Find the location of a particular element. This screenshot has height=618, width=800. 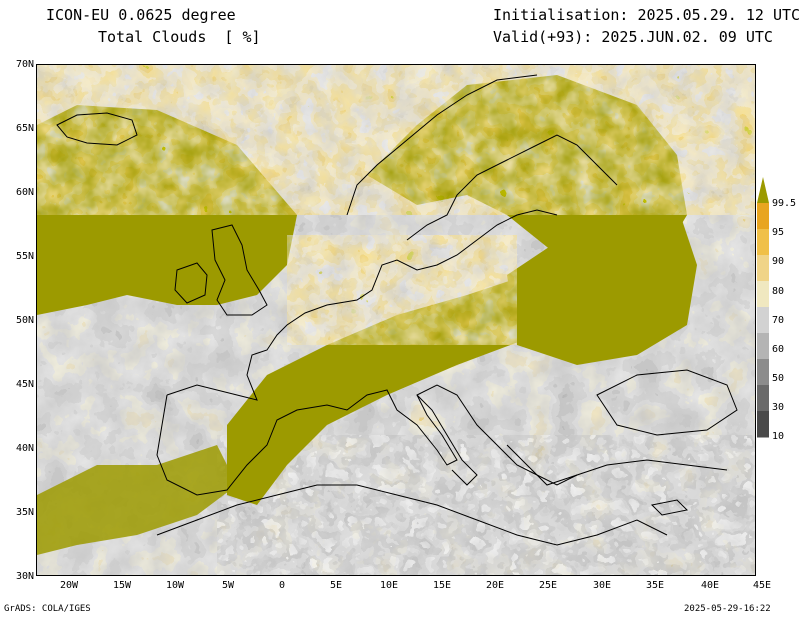

lon-label-10e: 10E is located at coordinates (389, 585).